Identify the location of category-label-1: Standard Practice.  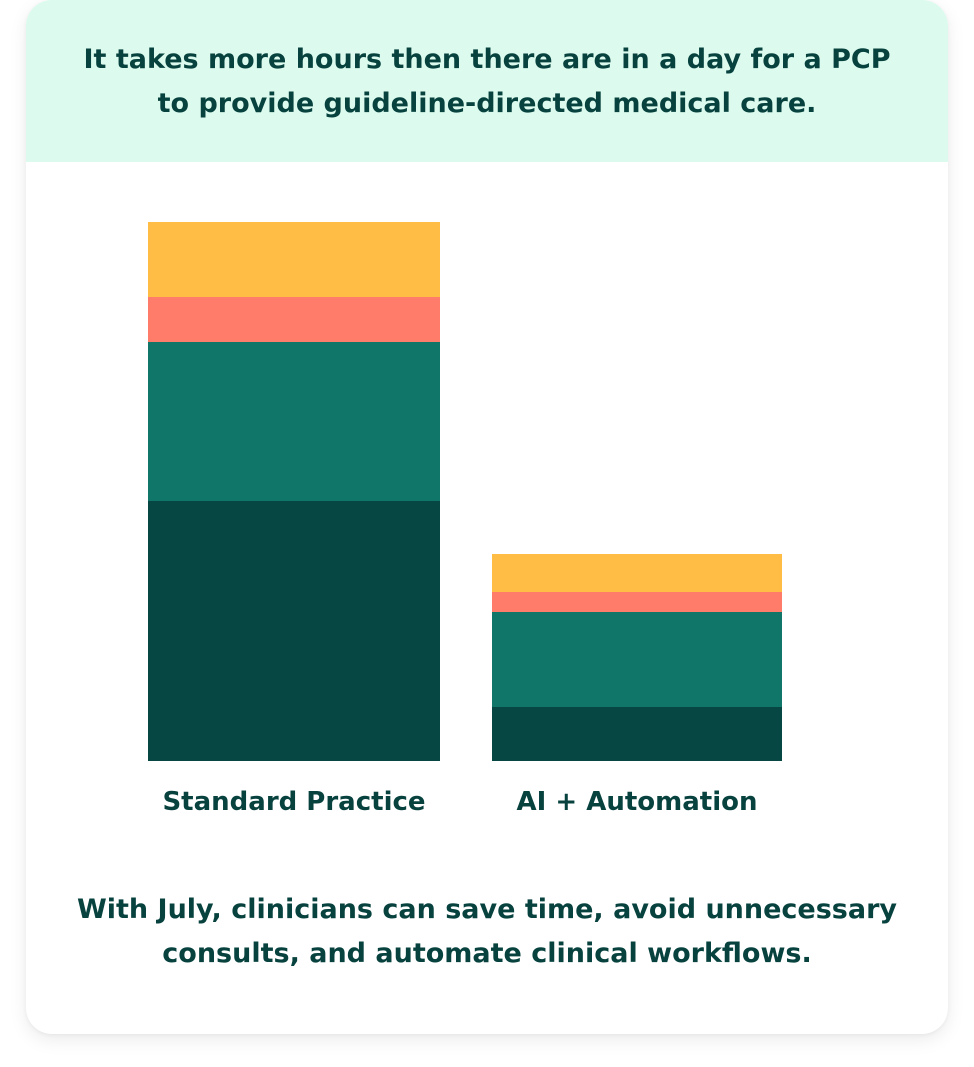
(293, 802).